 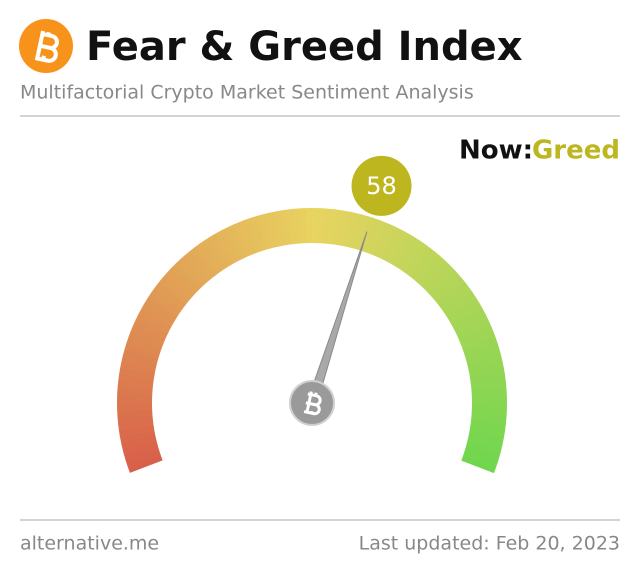 I want to click on source: alternative.me, so click(x=89, y=544).